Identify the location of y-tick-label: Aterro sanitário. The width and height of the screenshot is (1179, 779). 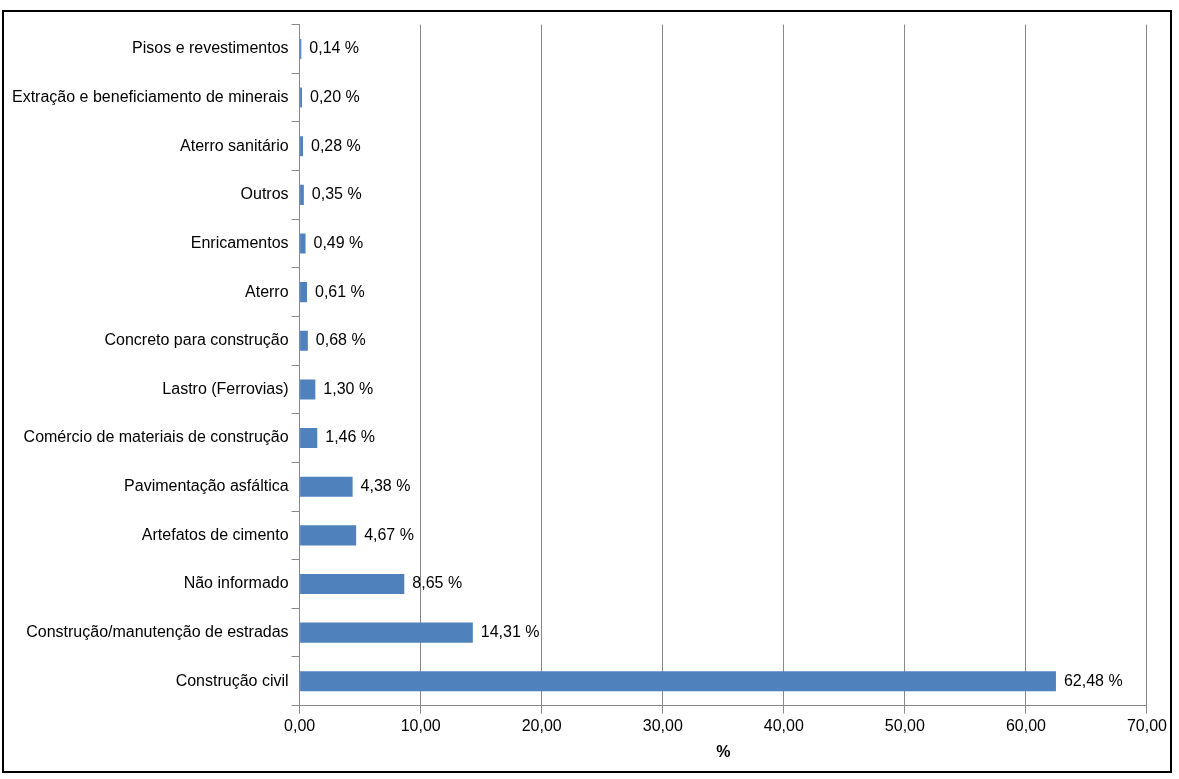
(234, 145).